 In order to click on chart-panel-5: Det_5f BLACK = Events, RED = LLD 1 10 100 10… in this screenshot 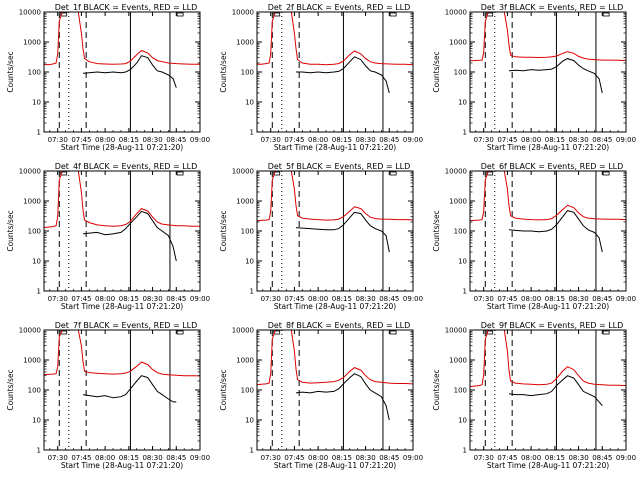, I will do `click(321, 236)`.